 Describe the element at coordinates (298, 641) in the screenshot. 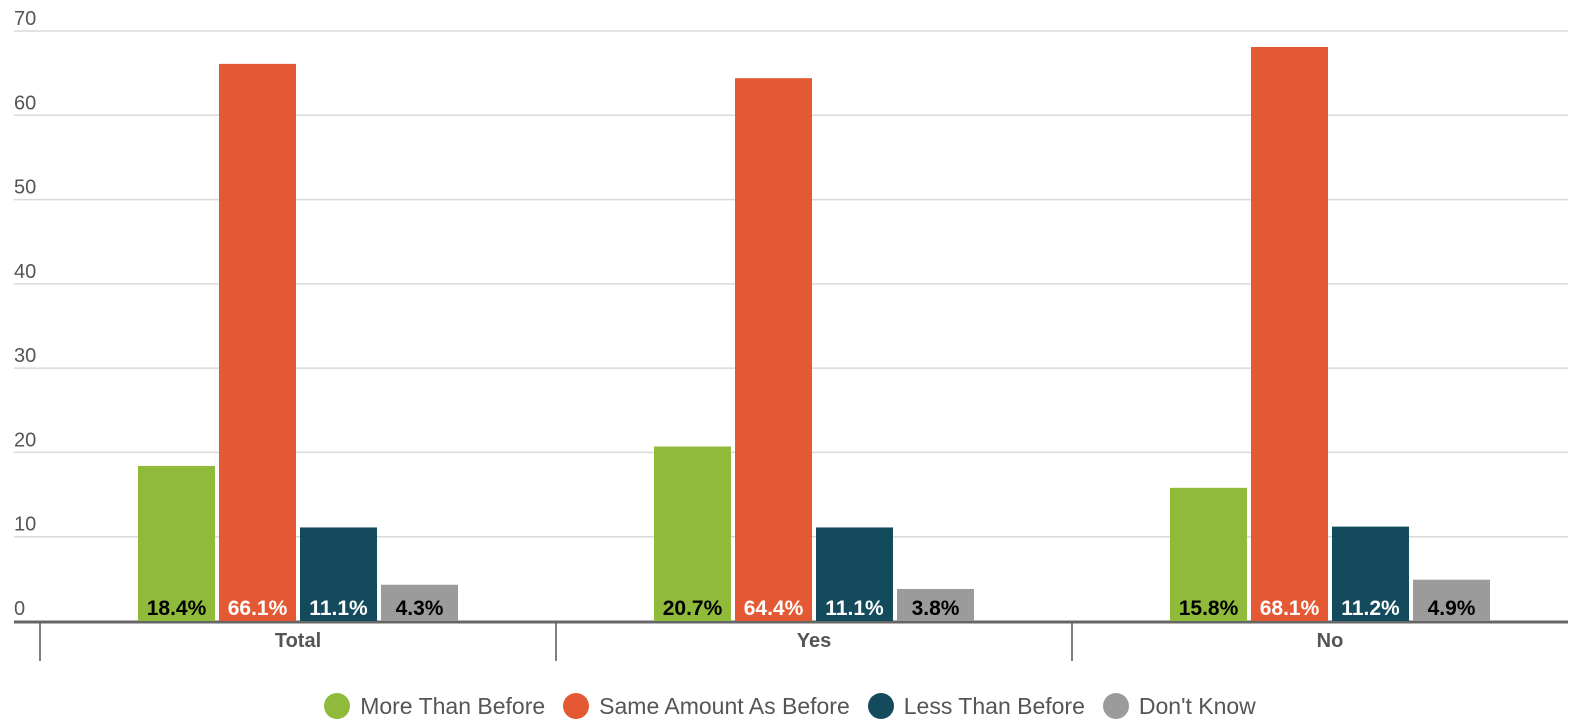

I see `x-tick-label: Total` at that location.